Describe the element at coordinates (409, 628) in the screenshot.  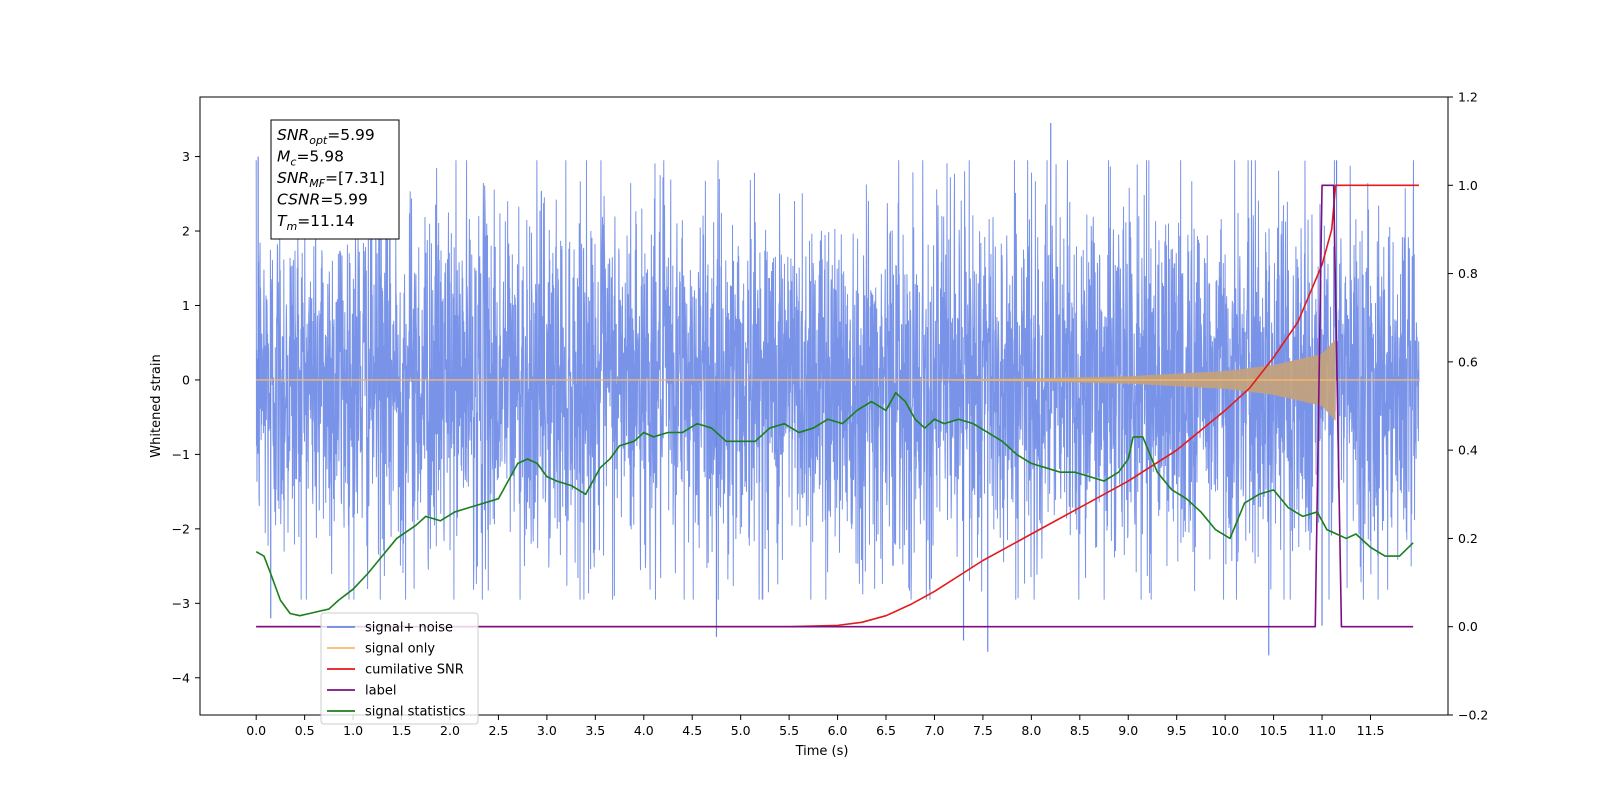
I see `legend-entry-label: signal+ noise` at that location.